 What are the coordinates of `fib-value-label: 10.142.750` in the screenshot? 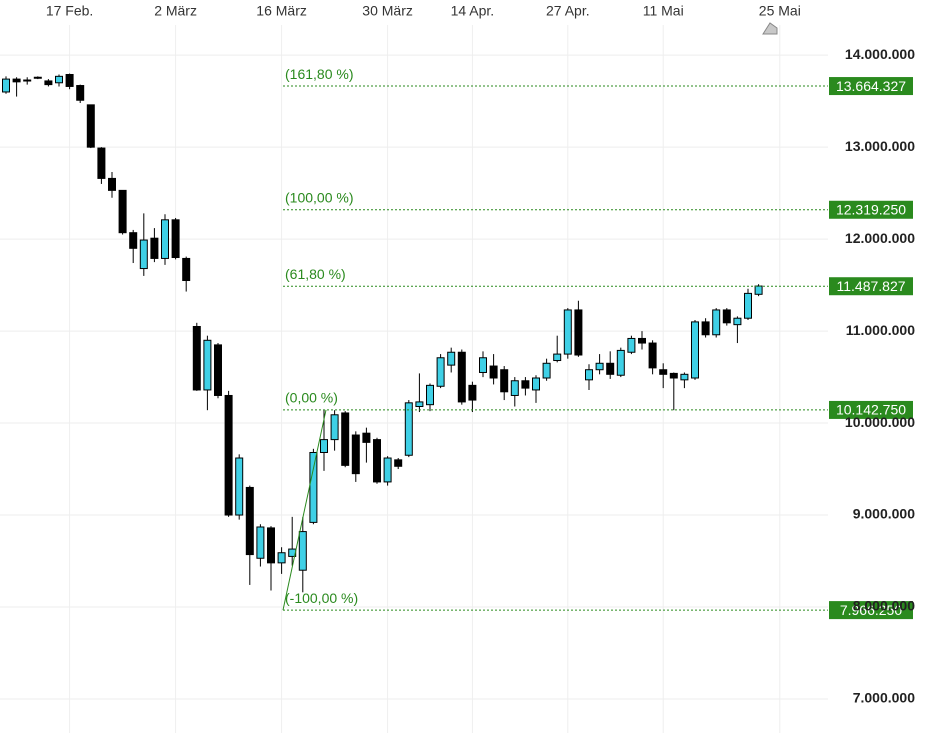 It's located at (871, 410).